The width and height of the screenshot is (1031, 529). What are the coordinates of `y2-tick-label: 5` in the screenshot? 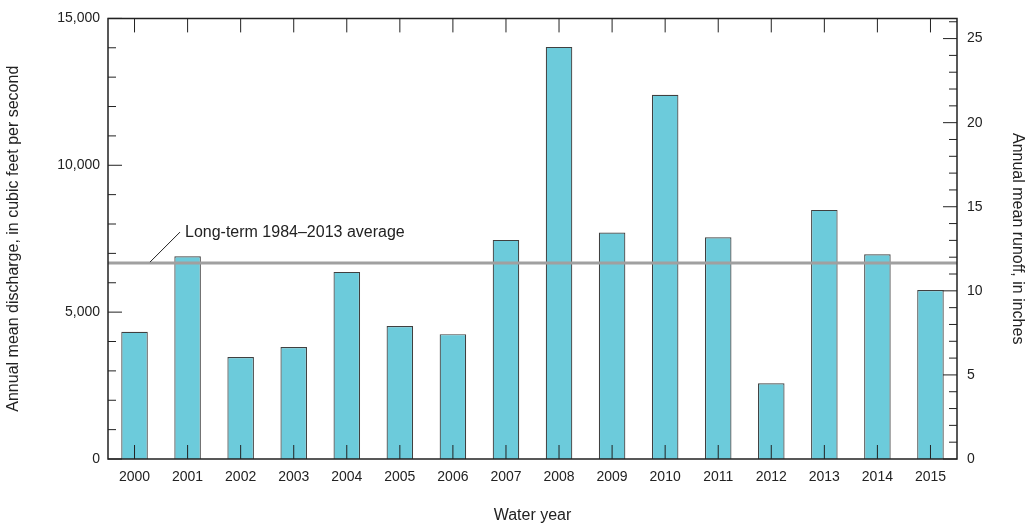 It's located at (971, 373).